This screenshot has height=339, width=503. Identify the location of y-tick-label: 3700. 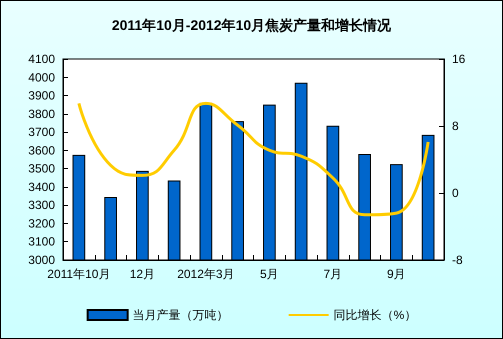
(42, 132).